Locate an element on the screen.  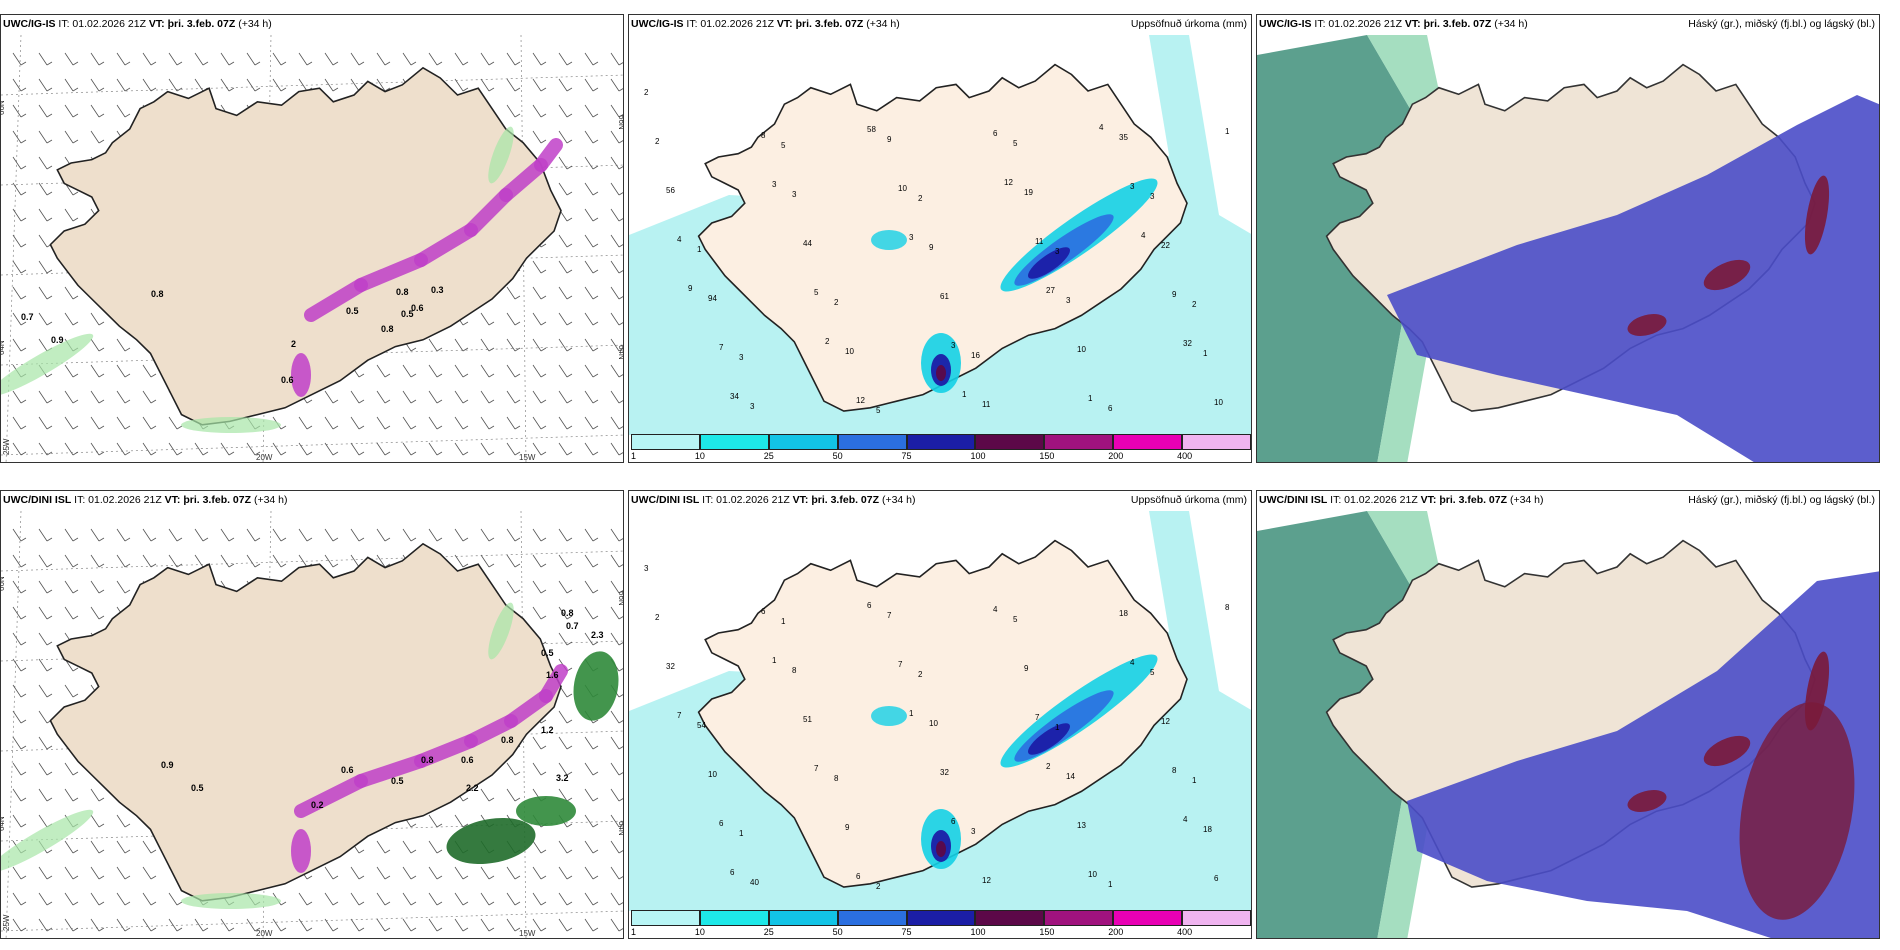
gust-value-label: 0.6 is located at coordinates (467, 760).